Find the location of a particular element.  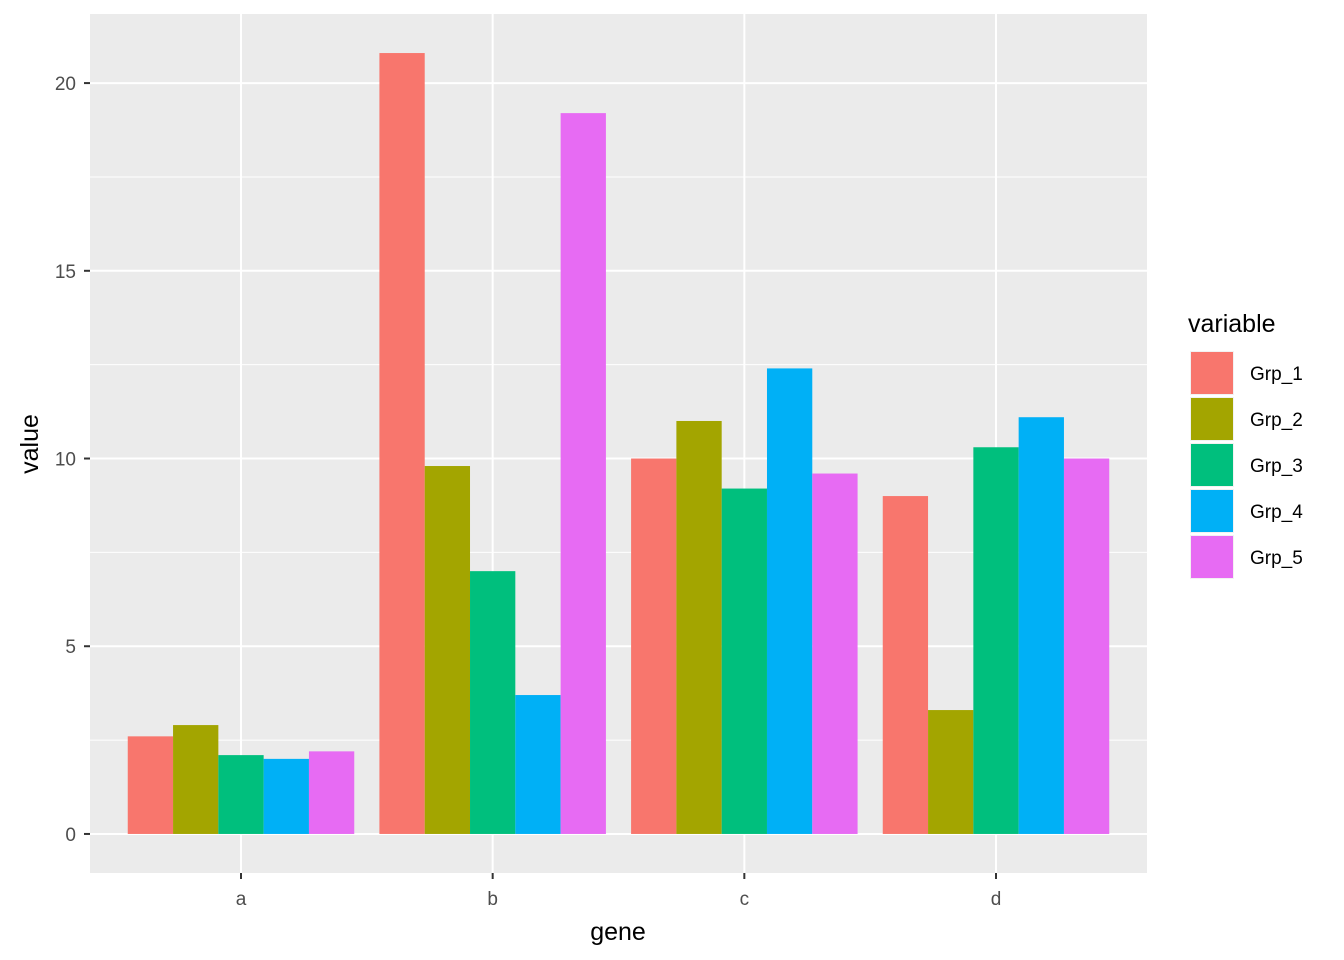

bar-Grp_1-b is located at coordinates (402, 443).